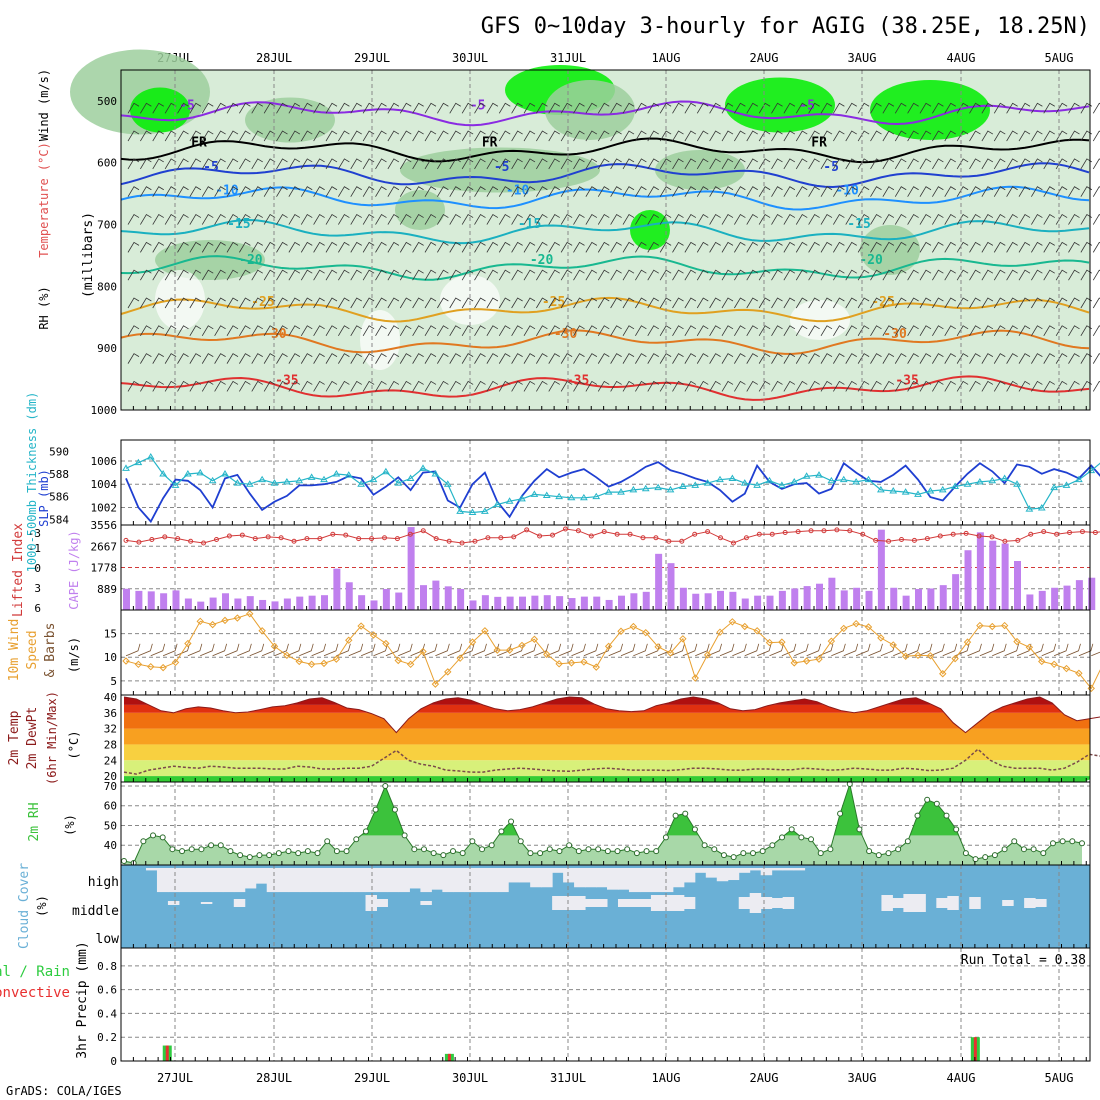  Describe the element at coordinates (104, 484) in the screenshot. I see `slp-tick: 1004` at that location.